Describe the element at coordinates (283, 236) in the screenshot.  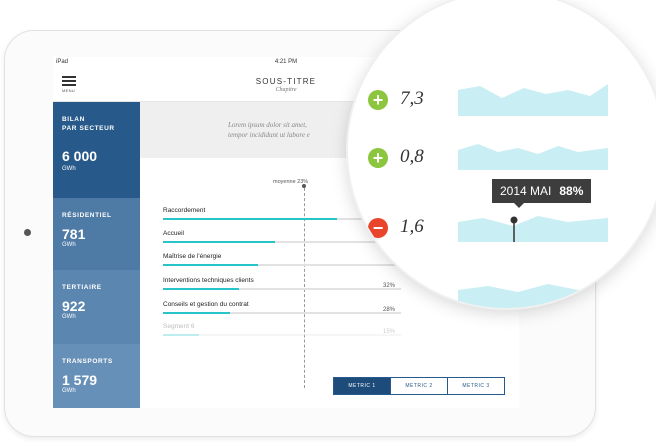
I see `segment-row: Accueil` at that location.